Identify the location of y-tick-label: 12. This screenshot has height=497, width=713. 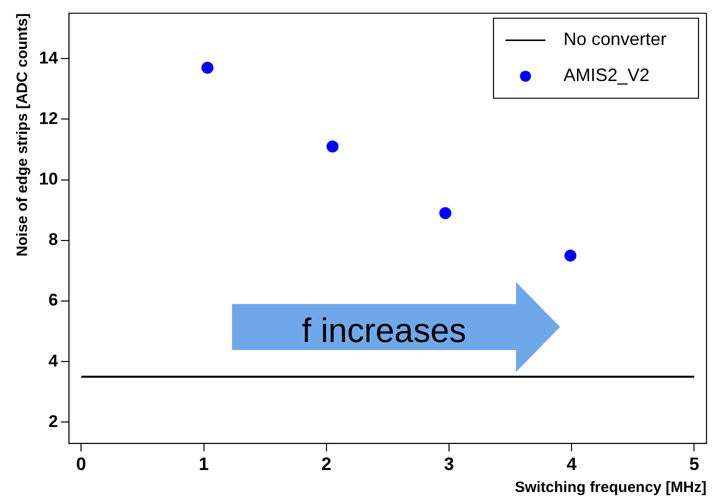
(48, 118).